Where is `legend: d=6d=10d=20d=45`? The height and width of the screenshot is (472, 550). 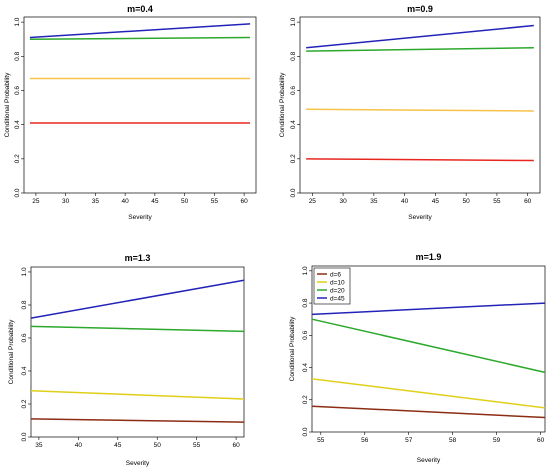 legend: d=6d=10d=20d=45 is located at coordinates (332, 286).